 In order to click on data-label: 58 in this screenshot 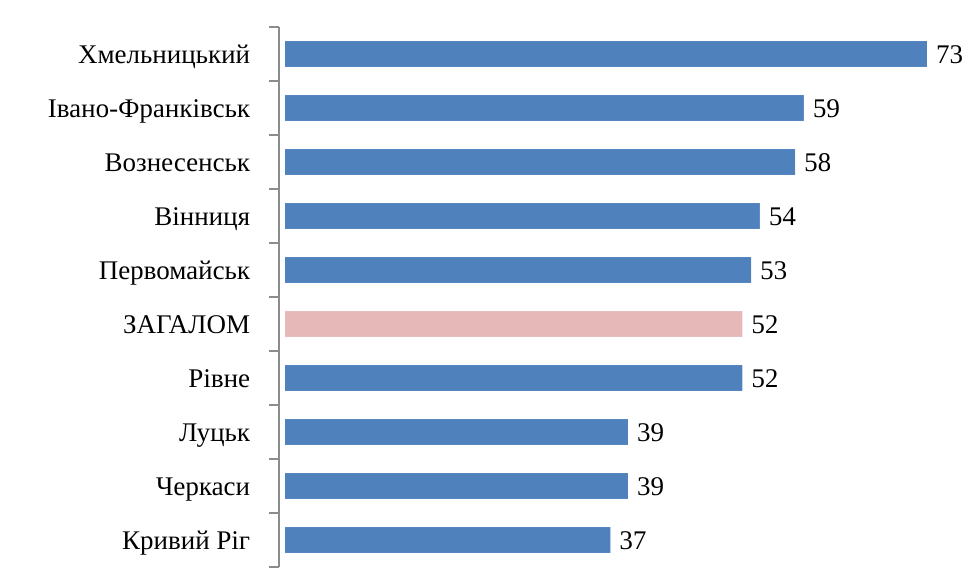, I will do `click(818, 162)`.